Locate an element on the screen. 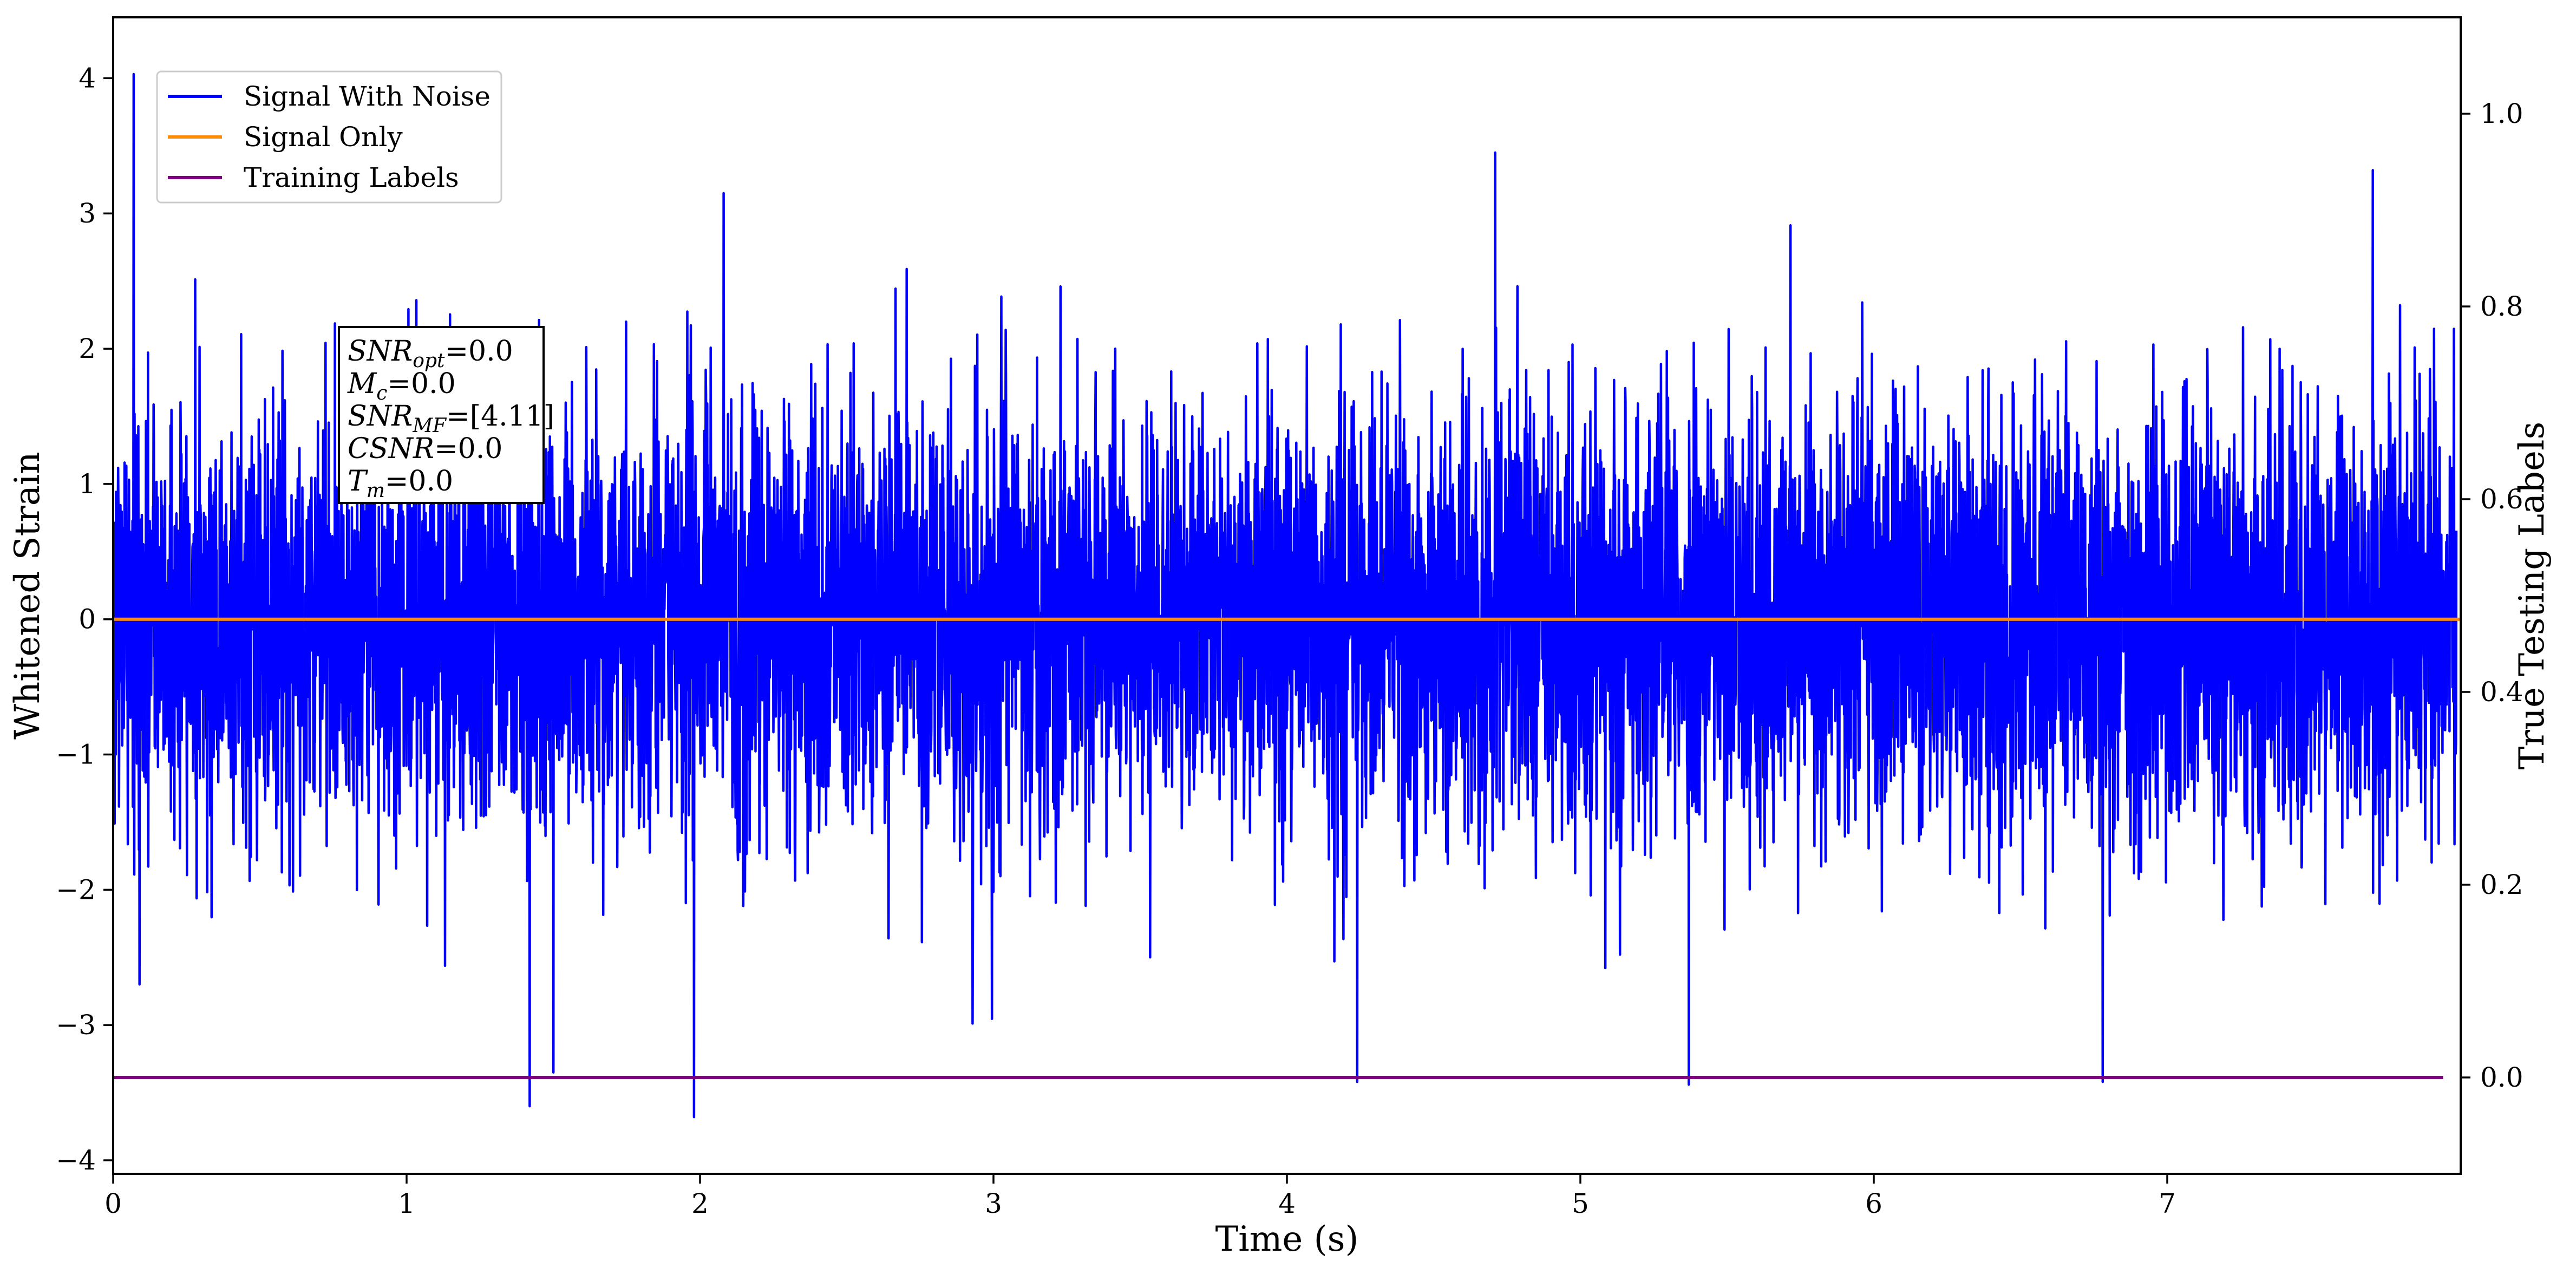 This screenshot has height=1274, width=2576. y2-tick-label: 0.8 is located at coordinates (2502, 306).